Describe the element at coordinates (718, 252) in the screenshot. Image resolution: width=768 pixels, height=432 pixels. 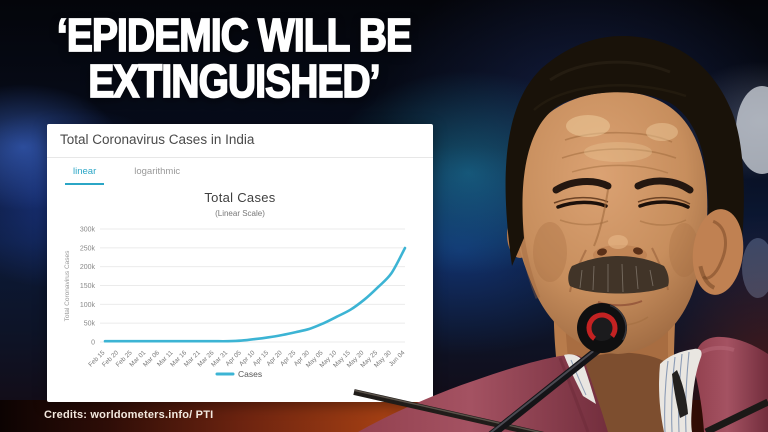
I see `right-ear` at that location.